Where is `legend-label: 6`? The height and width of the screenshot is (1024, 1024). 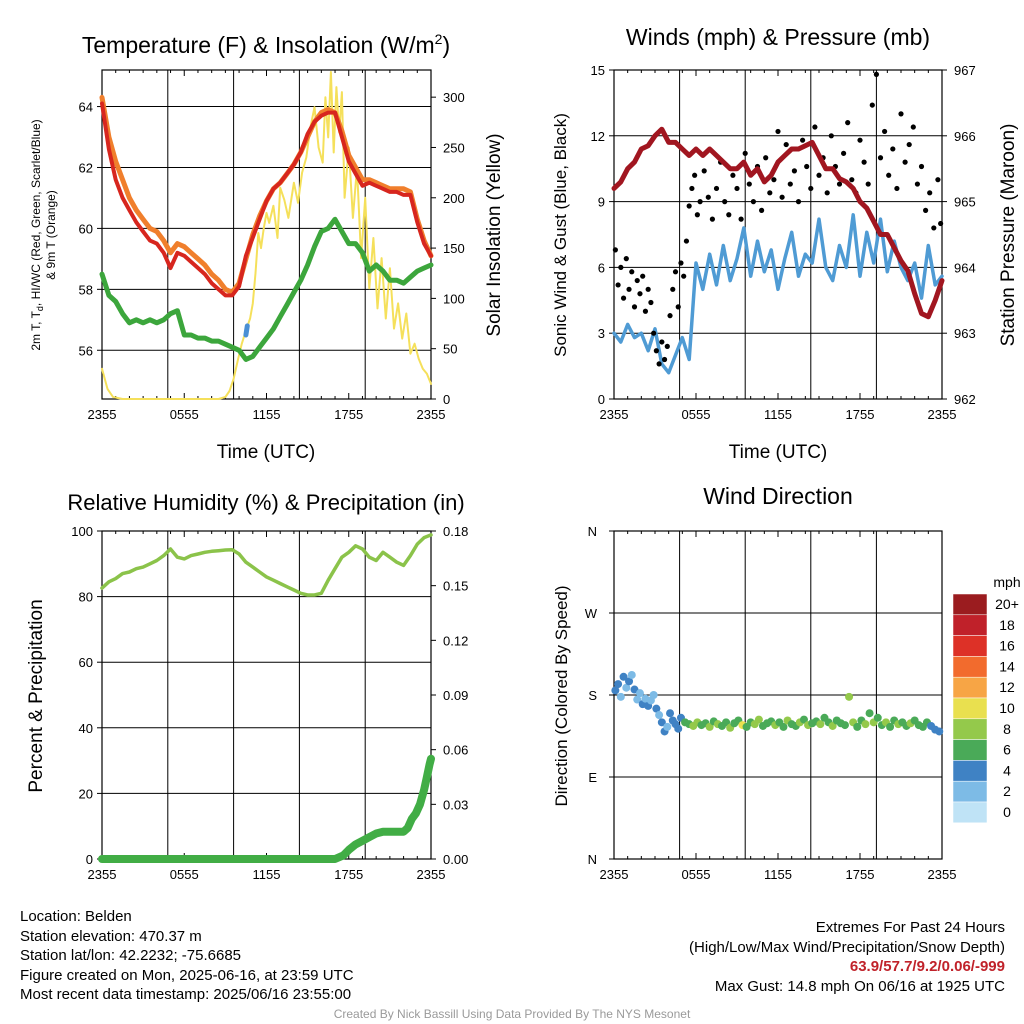
legend-label: 6 is located at coordinates (1007, 750).